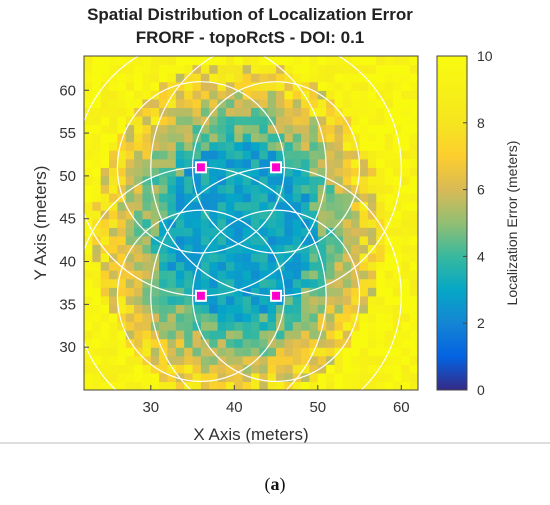  What do you see at coordinates (67, 176) in the screenshot?
I see `y-tick-label: 50` at bounding box center [67, 176].